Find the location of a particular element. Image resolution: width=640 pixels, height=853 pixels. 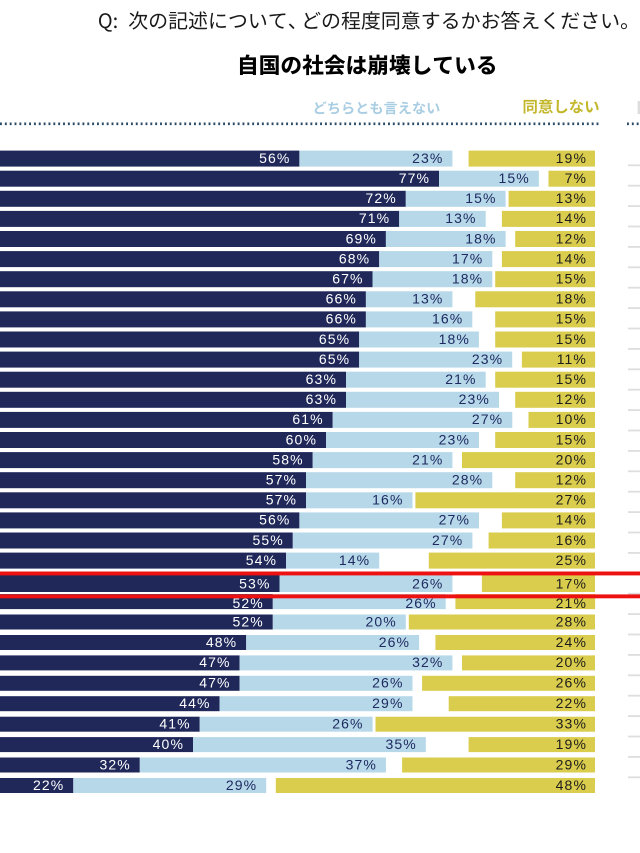

svg-text: 7% is located at coordinates (576, 178).